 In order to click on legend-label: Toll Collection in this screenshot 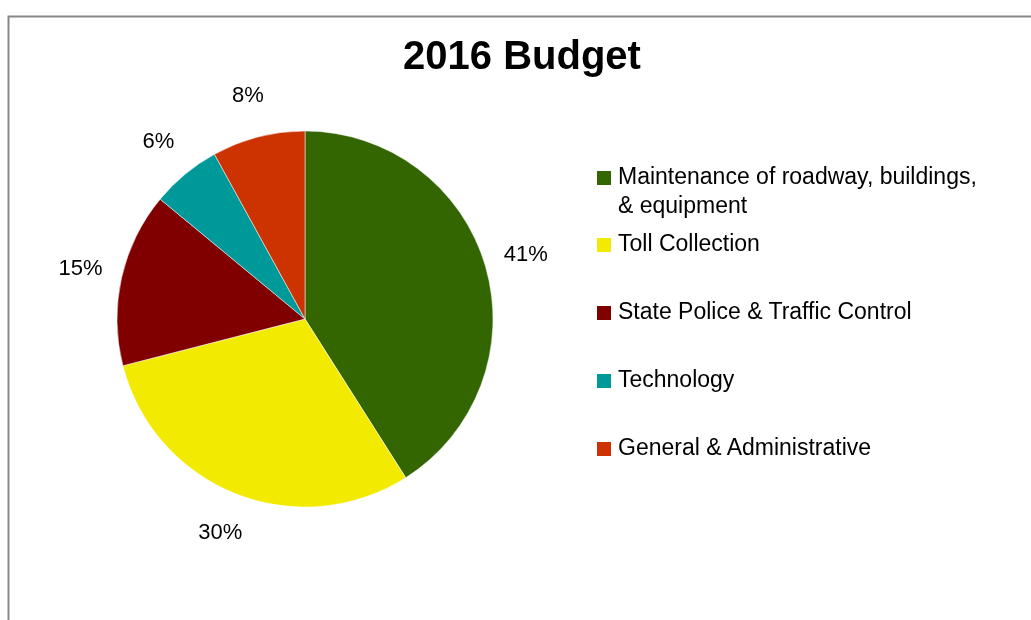, I will do `click(689, 243)`.